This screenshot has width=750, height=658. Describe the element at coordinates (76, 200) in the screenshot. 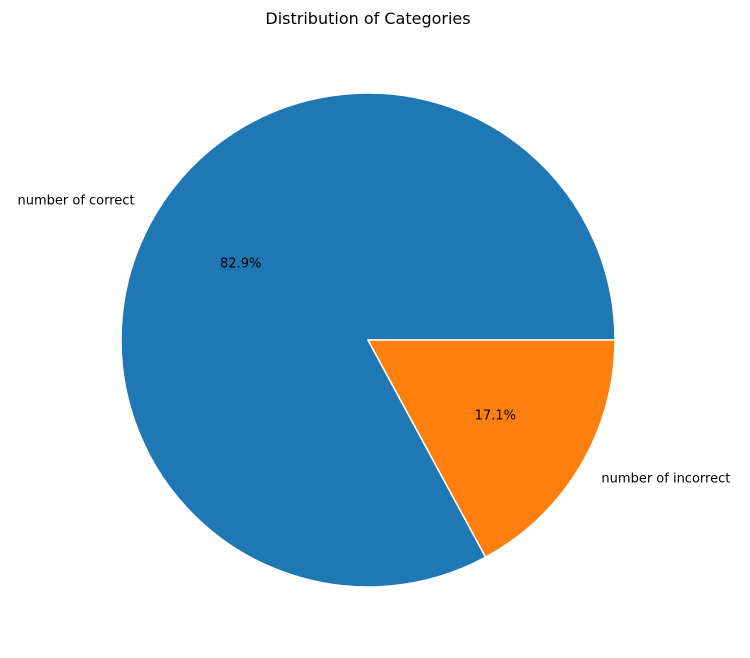

I see `slice-label: number of correct` at that location.